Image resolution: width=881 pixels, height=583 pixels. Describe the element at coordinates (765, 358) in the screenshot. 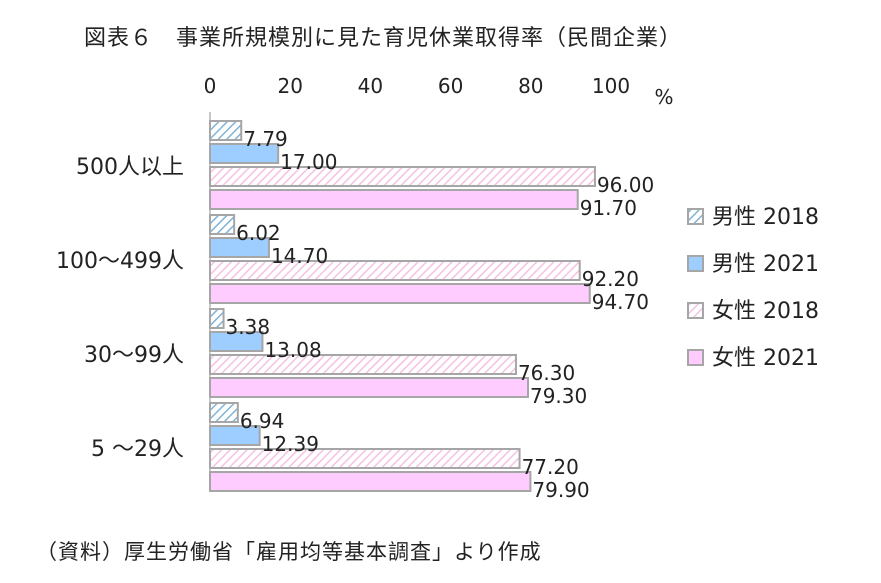

I see `legend-label: 女性 2021` at that location.